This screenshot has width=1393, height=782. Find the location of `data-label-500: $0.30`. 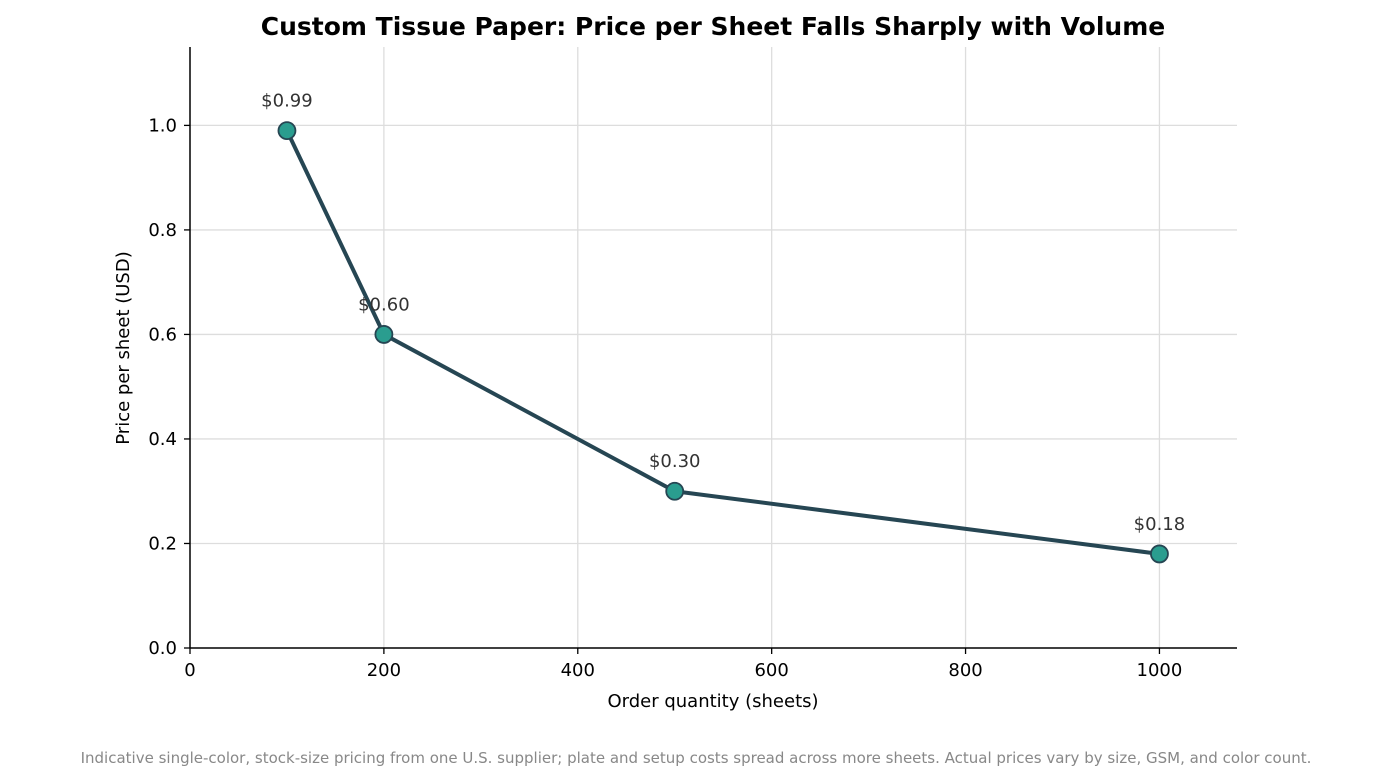

data-label-500: $0.30 is located at coordinates (675, 461).